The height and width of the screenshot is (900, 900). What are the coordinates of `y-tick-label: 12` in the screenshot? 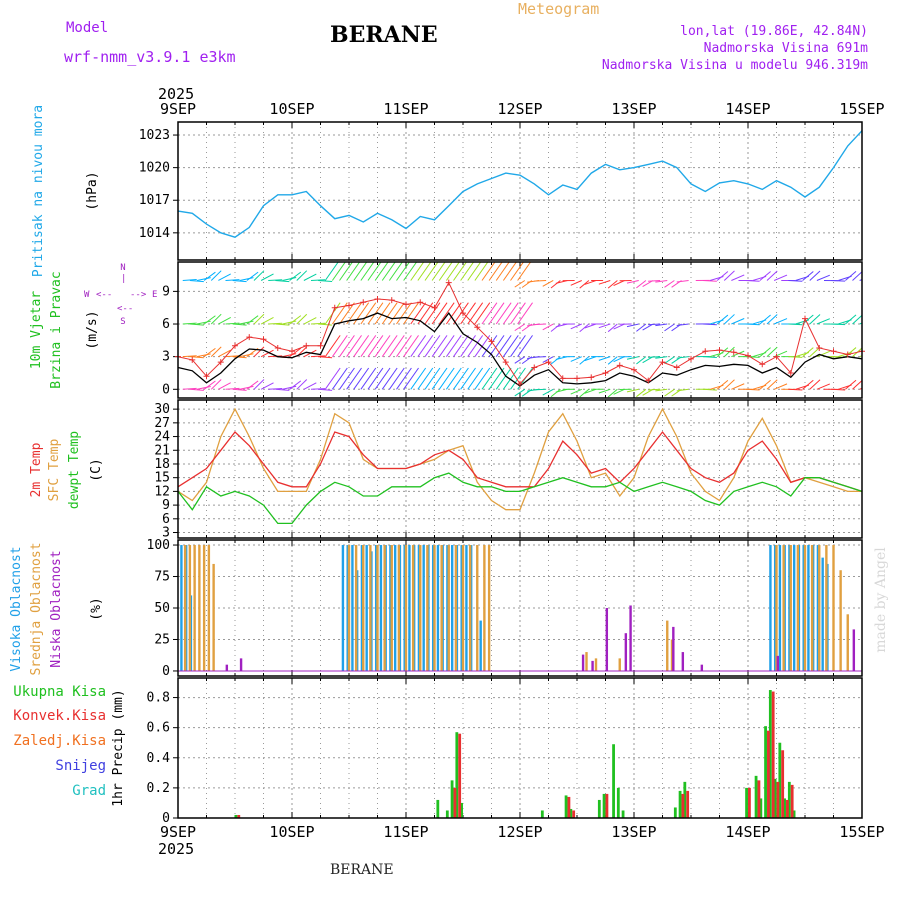 It's located at (162, 491).